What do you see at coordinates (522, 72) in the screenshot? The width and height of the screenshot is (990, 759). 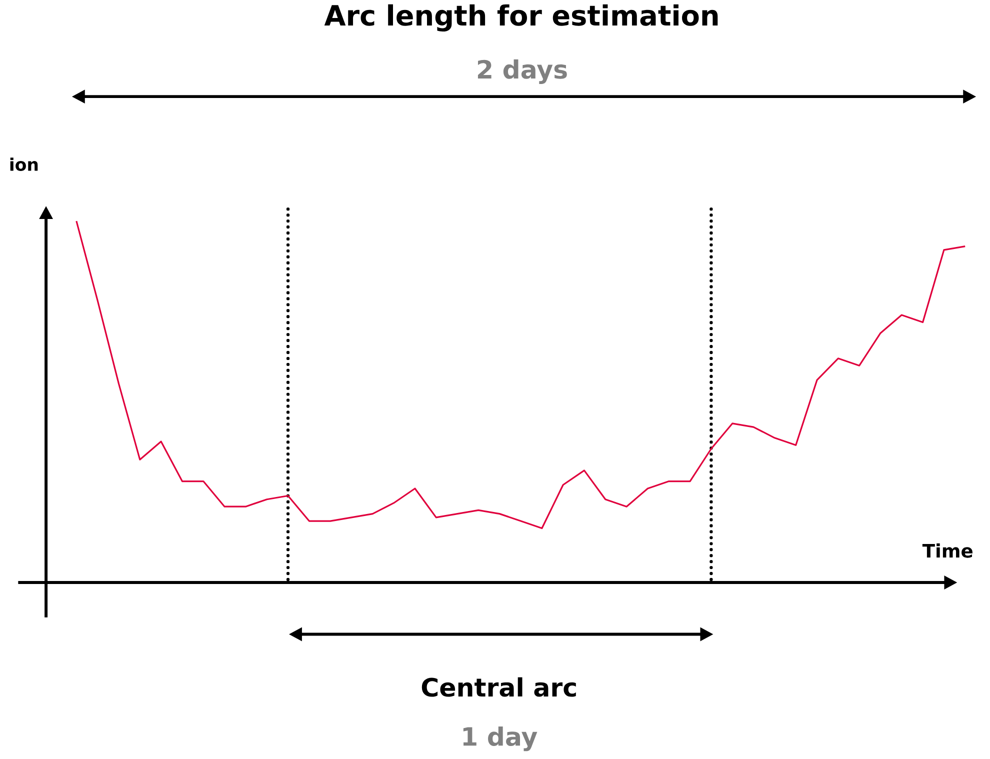 I see `text: 2 days` at bounding box center [522, 72].